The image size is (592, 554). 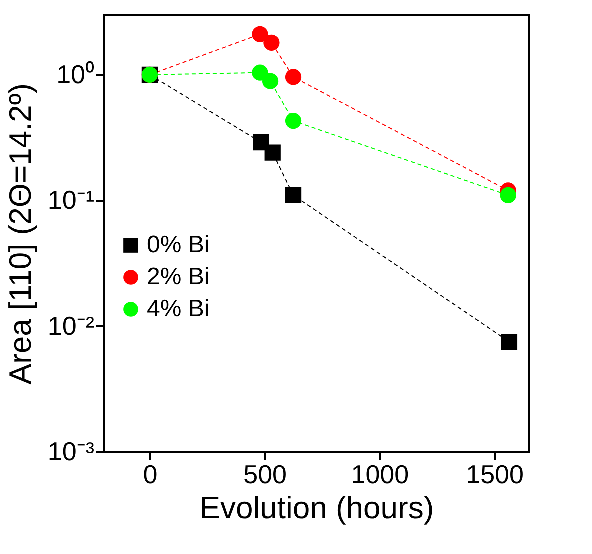 I want to click on y-tick-label: 10⁻³, so click(x=71, y=451).